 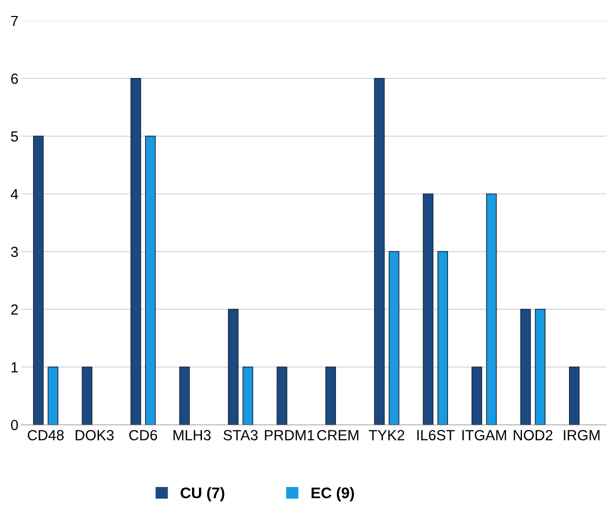 I want to click on x-tick-label: MLH3, so click(x=192, y=435).